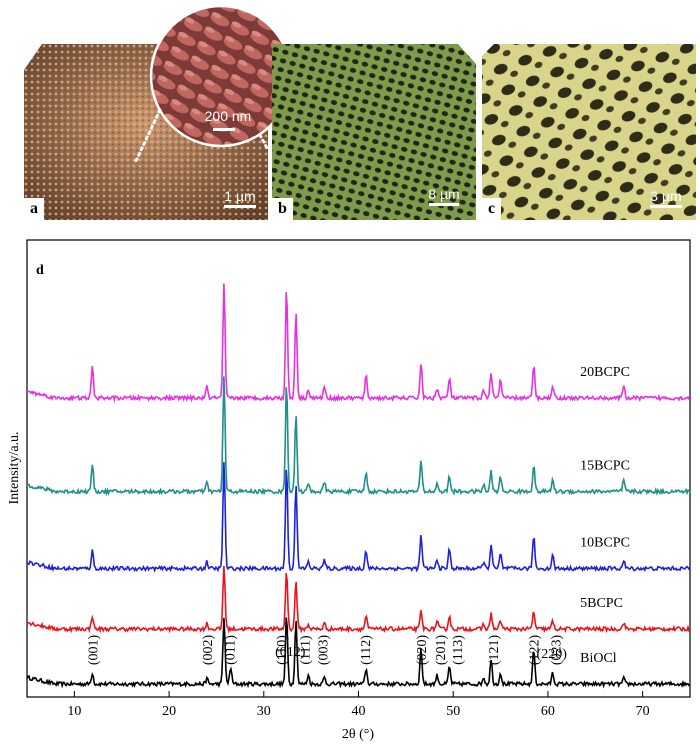  Describe the element at coordinates (282, 650) in the screenshot. I see `hkl-label: (110)` at that location.